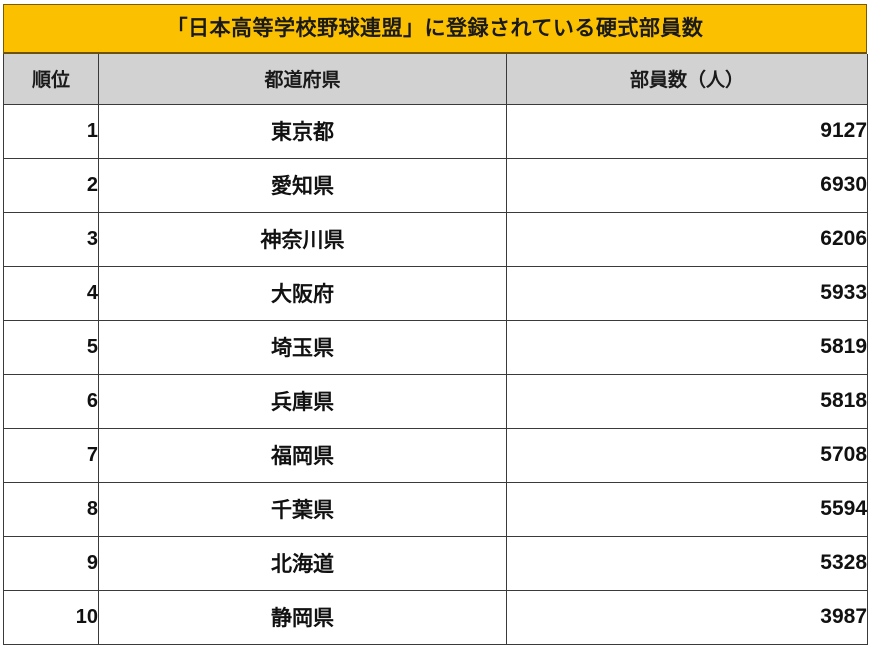 This screenshot has width=870, height=652. I want to click on cell-prefecture: 東京都, so click(302, 131).